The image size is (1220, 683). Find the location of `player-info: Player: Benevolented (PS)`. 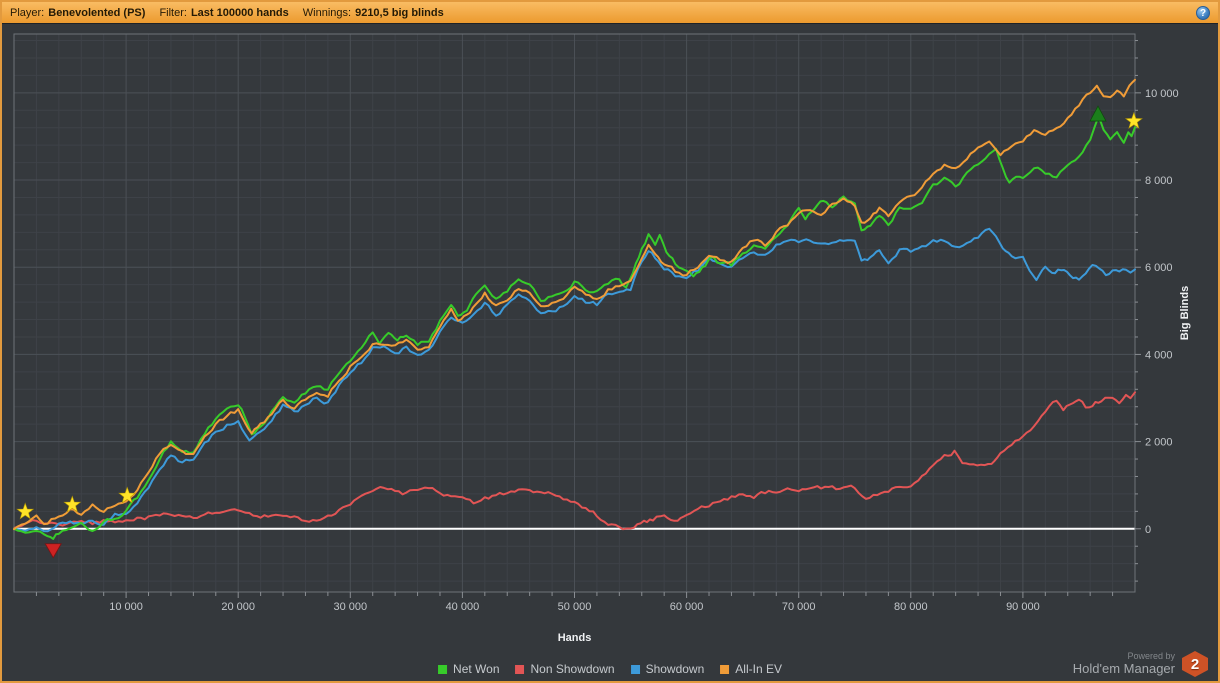

player-info: Player: Benevolented (PS) is located at coordinates (77, 13).